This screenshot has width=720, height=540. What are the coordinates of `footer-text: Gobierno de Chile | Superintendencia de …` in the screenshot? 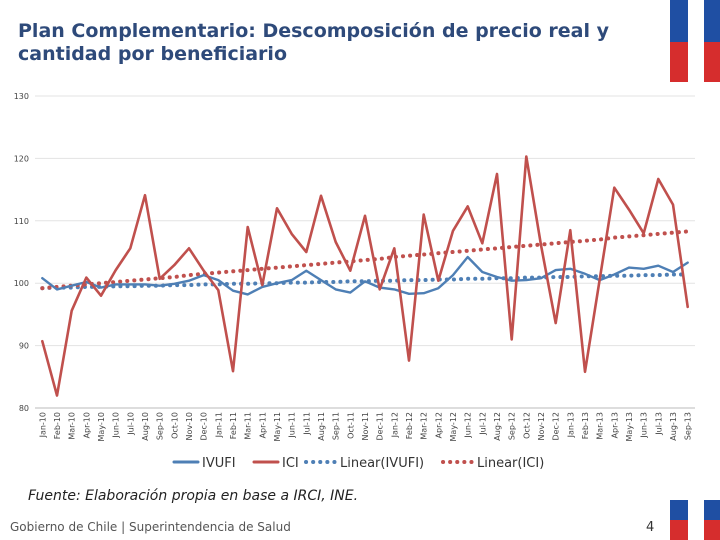 It's located at (150, 527).